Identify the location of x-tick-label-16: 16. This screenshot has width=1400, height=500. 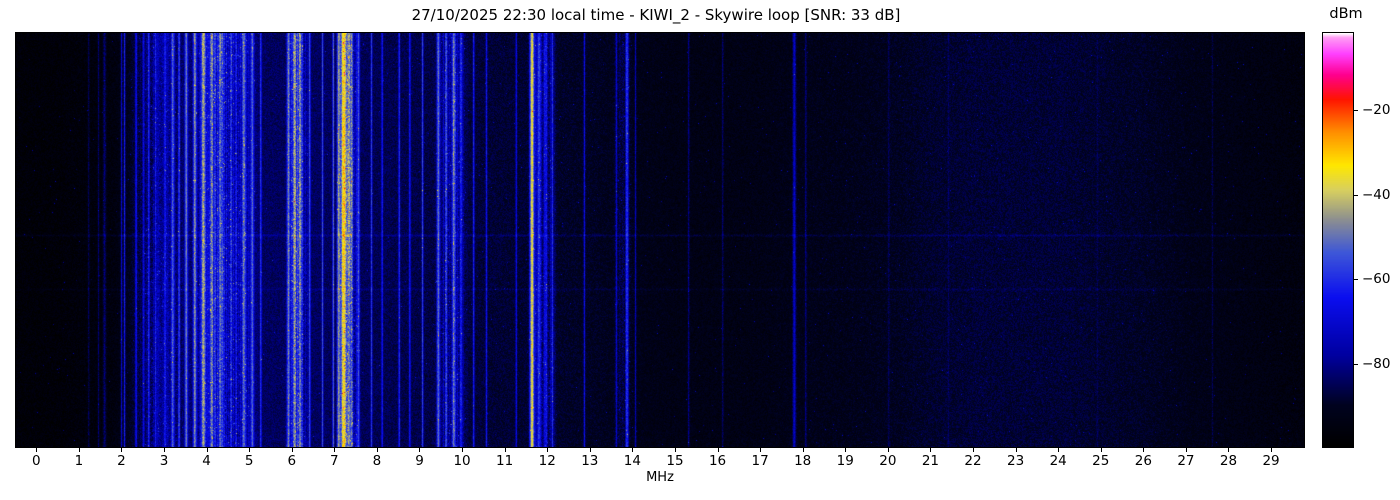
(717, 461).